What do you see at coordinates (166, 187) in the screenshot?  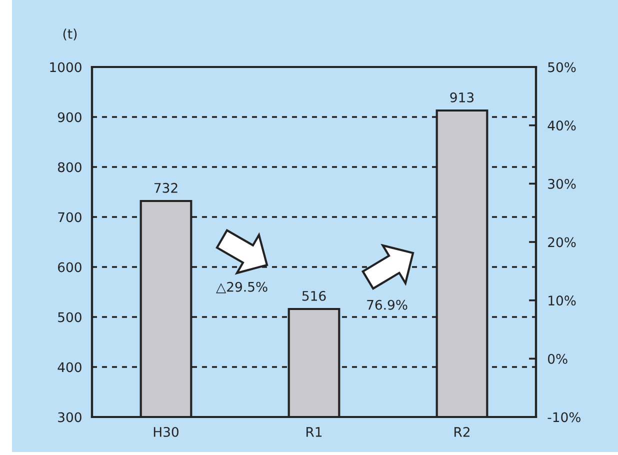 I see `data-label: 732` at bounding box center [166, 187].